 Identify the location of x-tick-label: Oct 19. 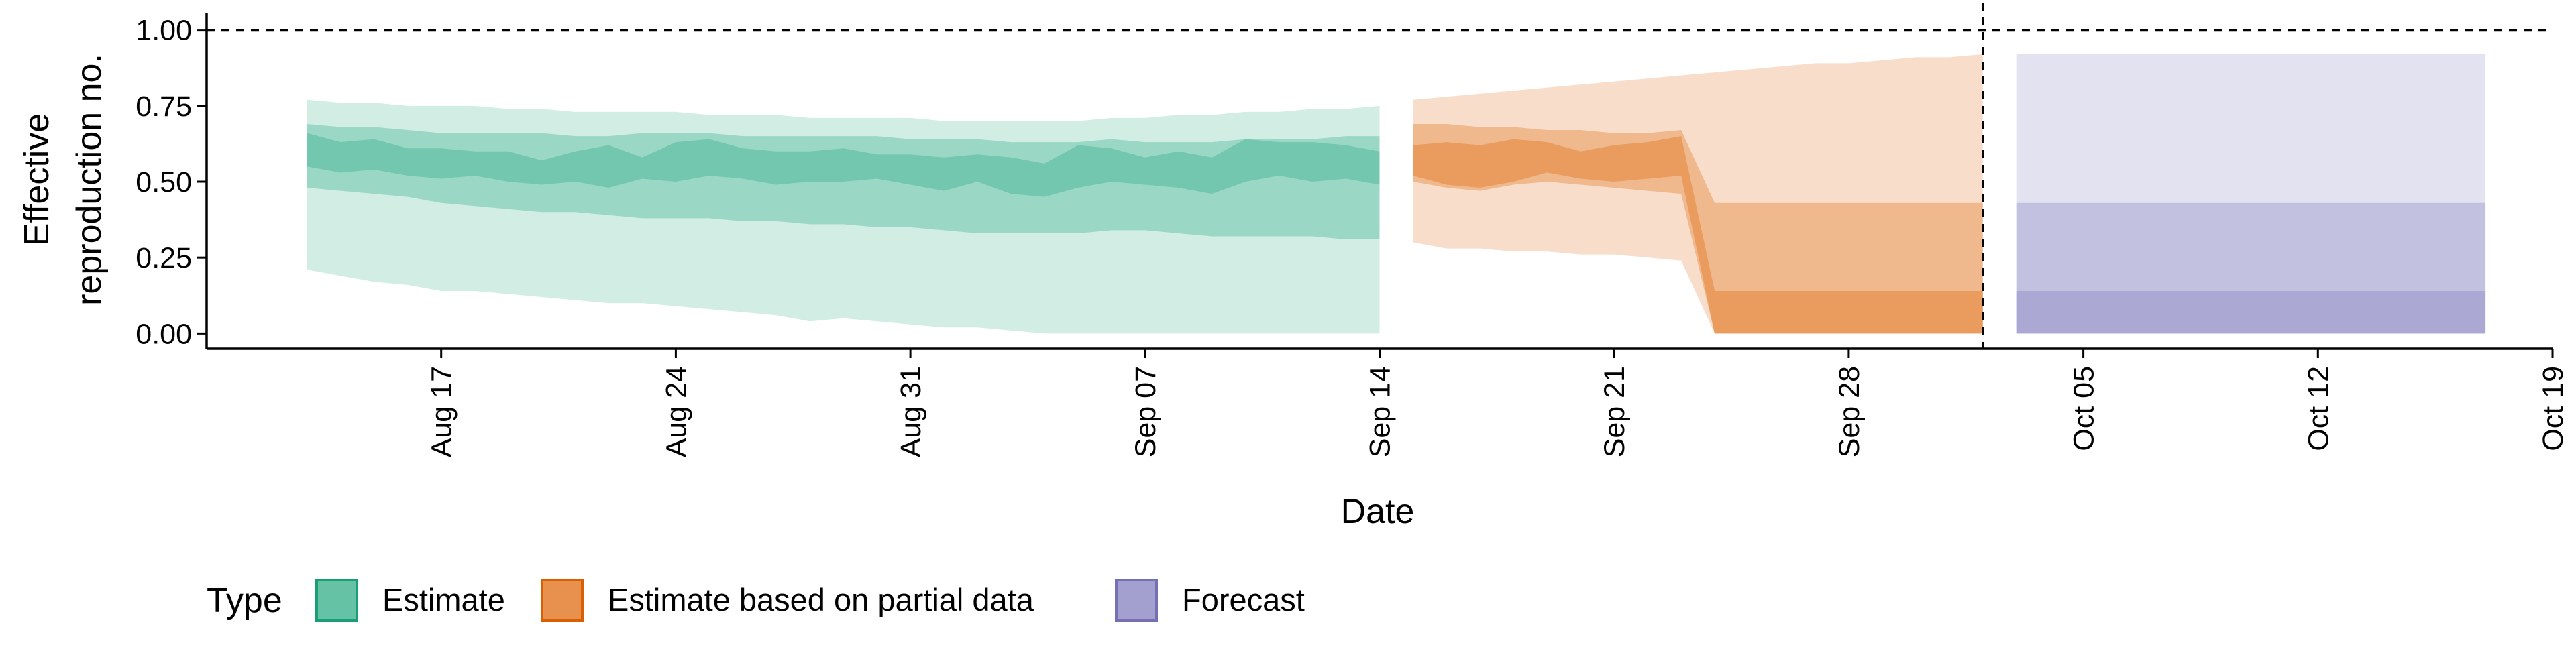
(2553, 408).